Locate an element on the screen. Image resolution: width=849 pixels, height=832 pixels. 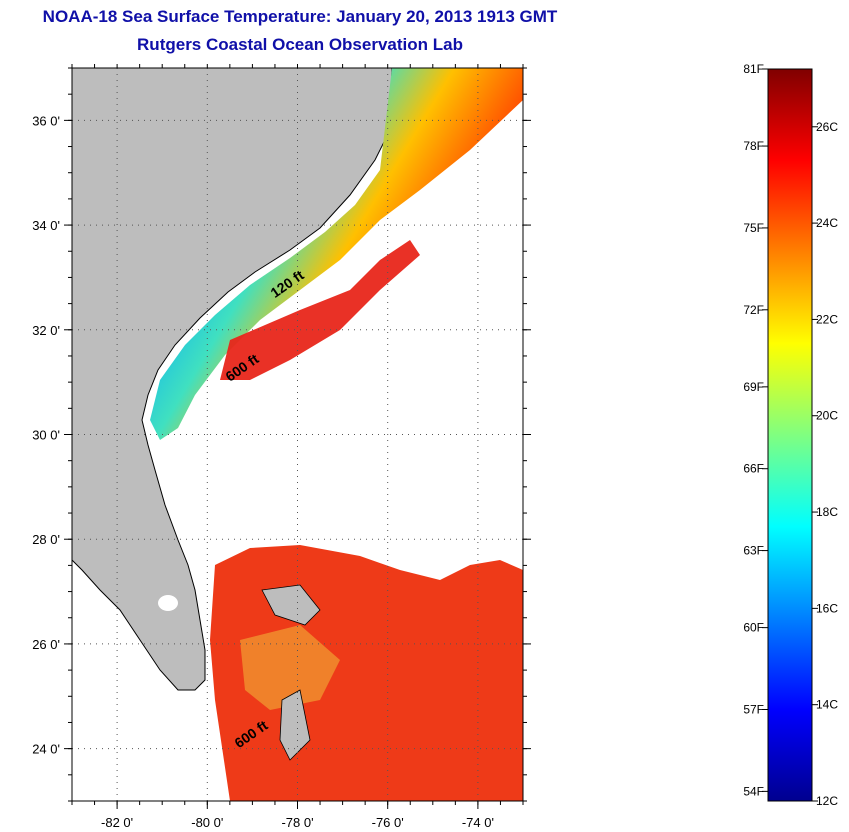
lat-tick-label: 32 0' is located at coordinates (46, 330).